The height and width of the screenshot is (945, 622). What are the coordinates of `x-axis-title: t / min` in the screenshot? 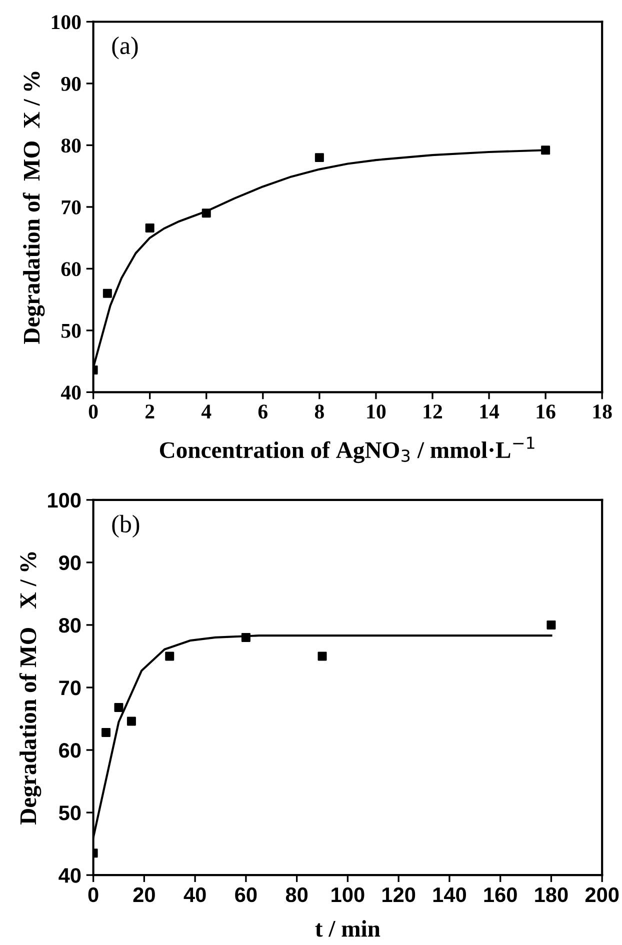 It's located at (347, 928).